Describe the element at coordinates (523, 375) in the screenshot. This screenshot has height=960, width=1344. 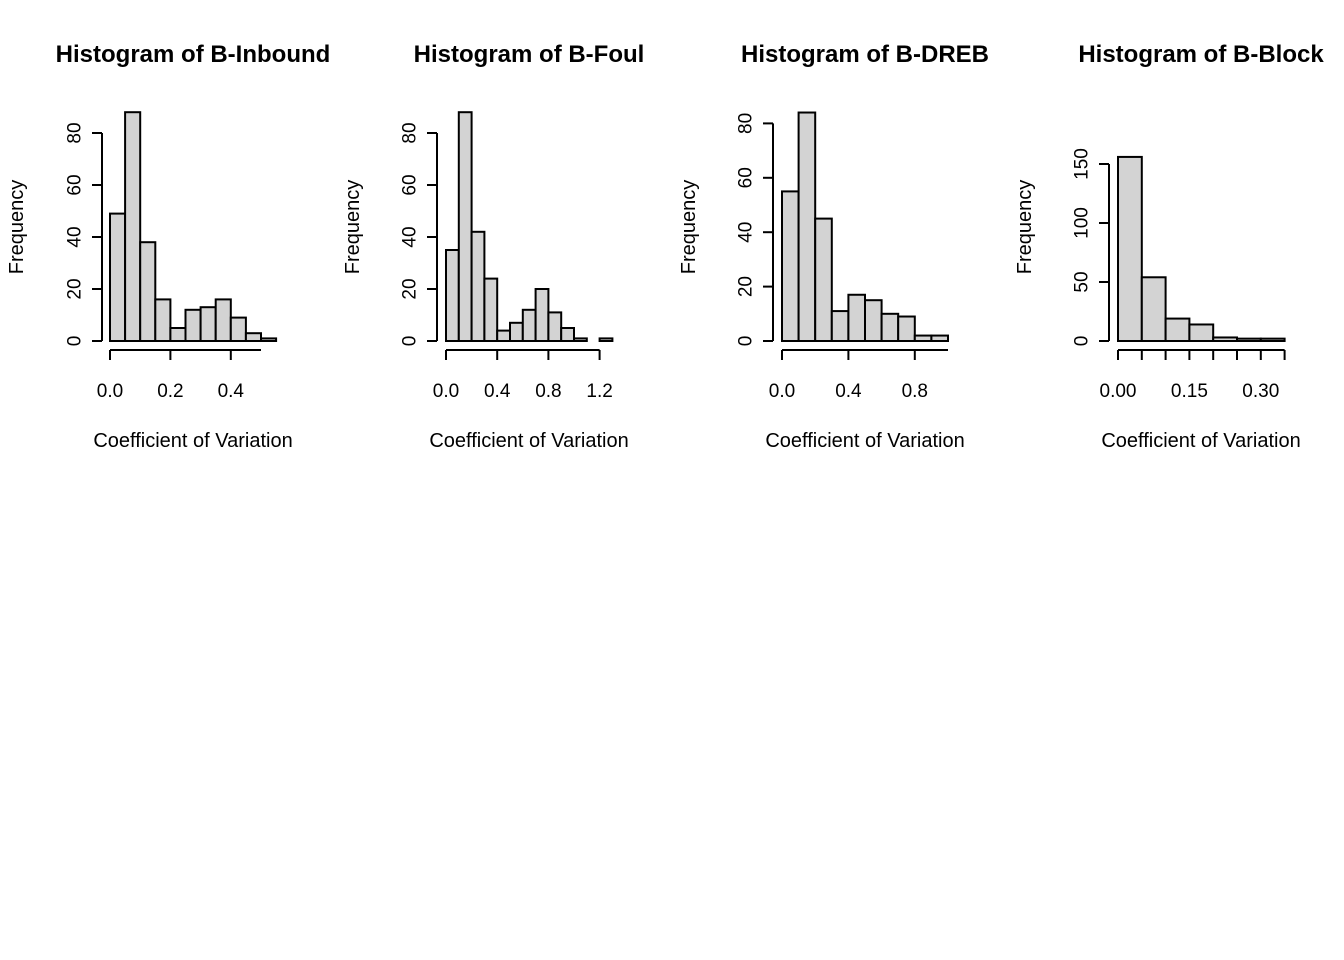
I see `x-axis: 0.0 0.4 0.8 1.2` at that location.